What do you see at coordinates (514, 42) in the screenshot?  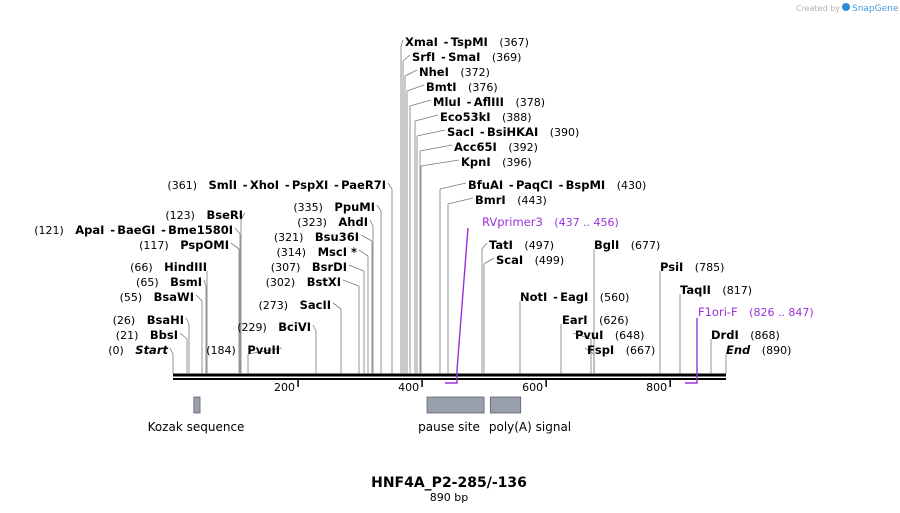 I see `enzyme-position: (367)` at bounding box center [514, 42].